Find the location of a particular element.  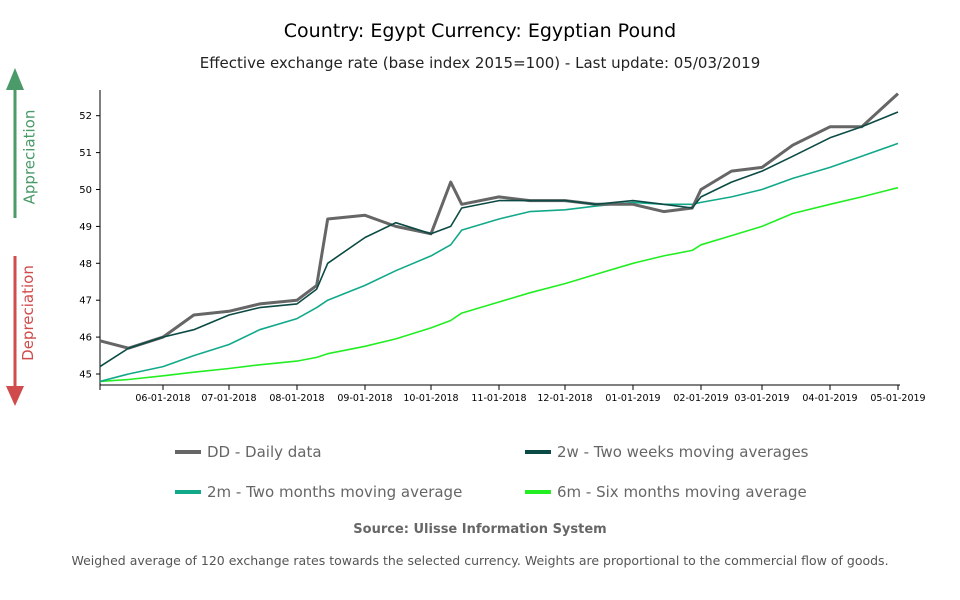

y-tick-label: 48 is located at coordinates (85, 264).